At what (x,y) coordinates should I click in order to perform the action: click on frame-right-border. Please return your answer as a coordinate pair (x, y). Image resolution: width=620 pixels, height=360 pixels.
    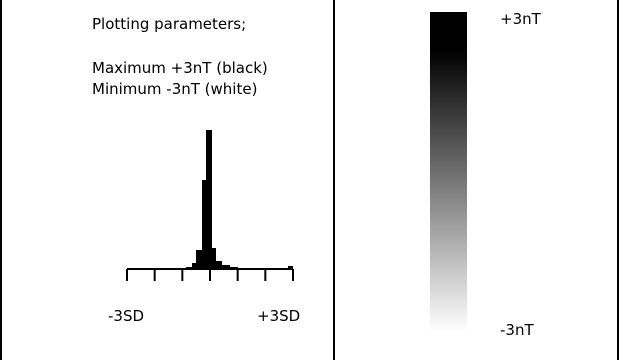
    Looking at the image, I should click on (618, 180).